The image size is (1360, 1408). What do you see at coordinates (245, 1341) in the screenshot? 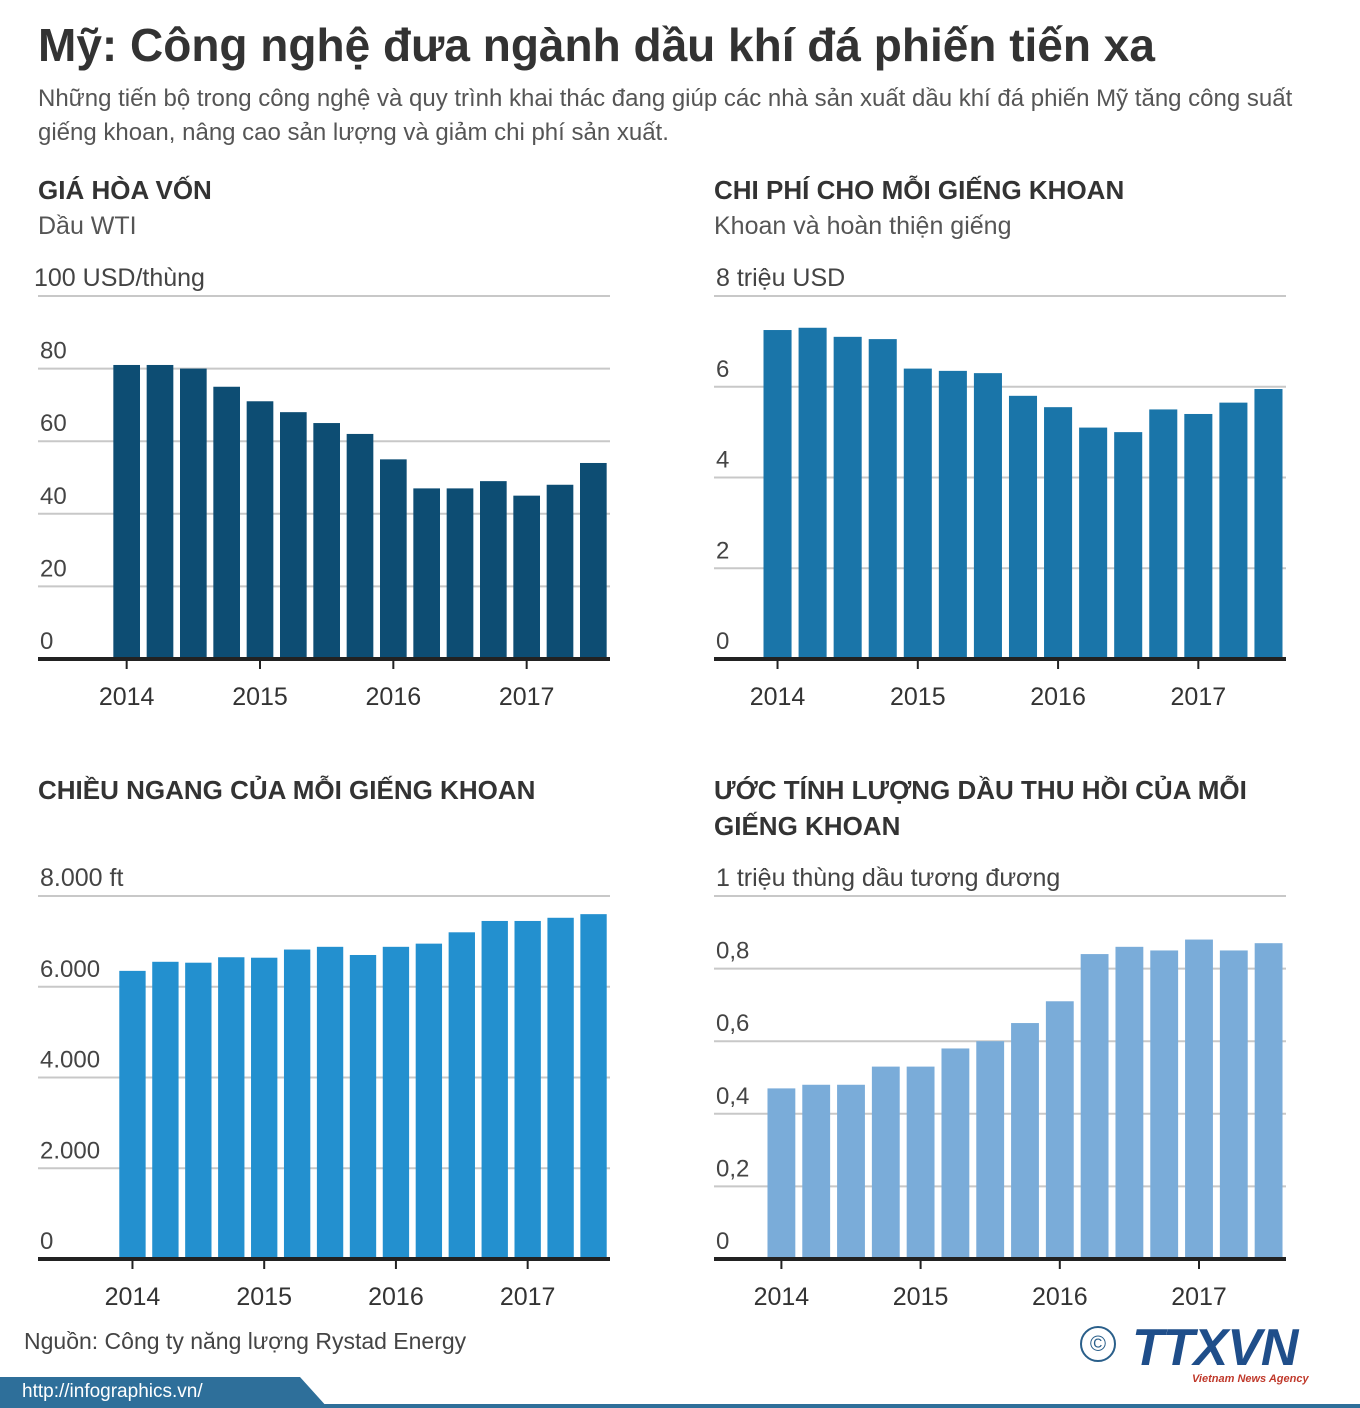
I see `source-note: Nguồn: Công ty năng lượng Rystad Energy` at bounding box center [245, 1341].